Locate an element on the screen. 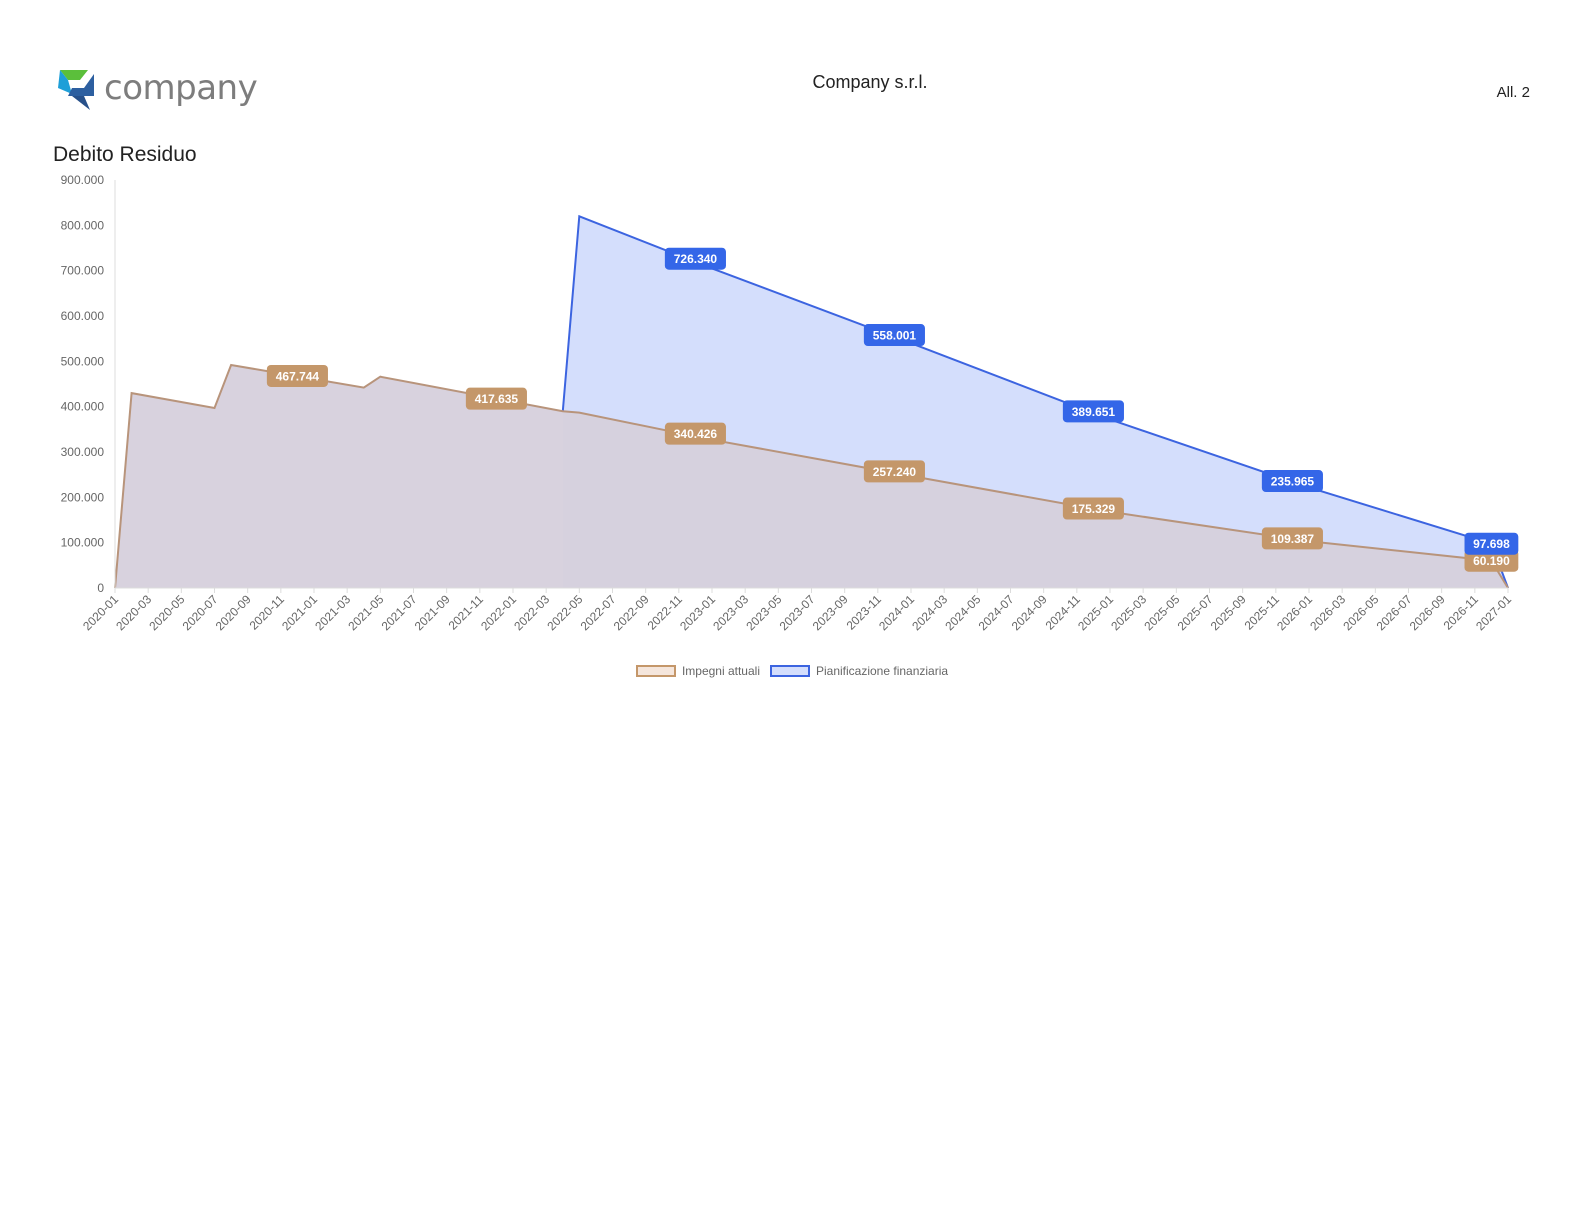  x-tick-label: 2022-05 is located at coordinates (564, 612).